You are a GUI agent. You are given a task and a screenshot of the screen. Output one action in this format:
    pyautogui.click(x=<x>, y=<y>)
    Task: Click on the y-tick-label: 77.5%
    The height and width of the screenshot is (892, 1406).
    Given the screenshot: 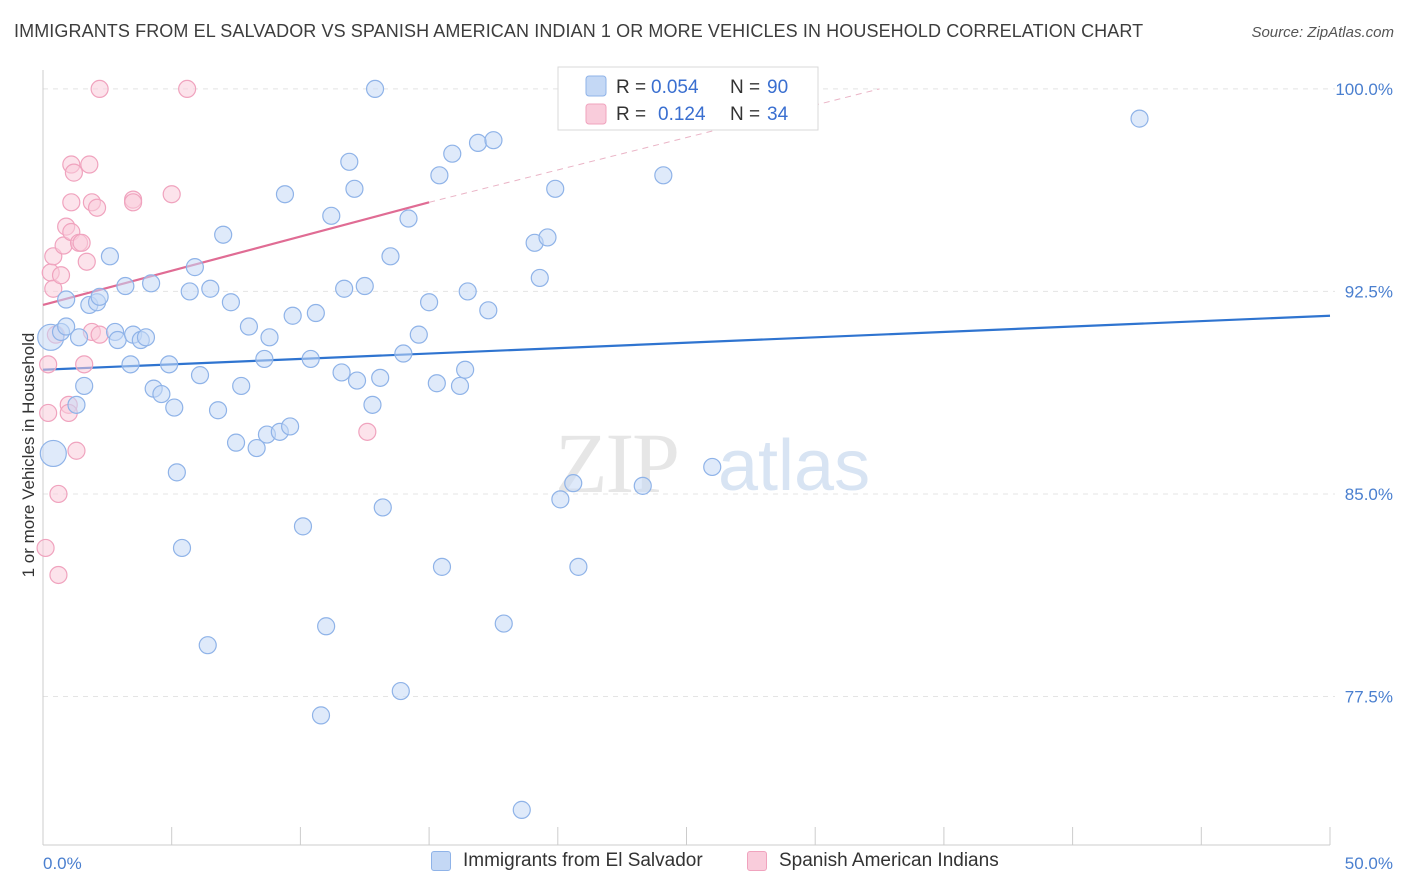 What is the action you would take?
    pyautogui.click(x=1369, y=696)
    